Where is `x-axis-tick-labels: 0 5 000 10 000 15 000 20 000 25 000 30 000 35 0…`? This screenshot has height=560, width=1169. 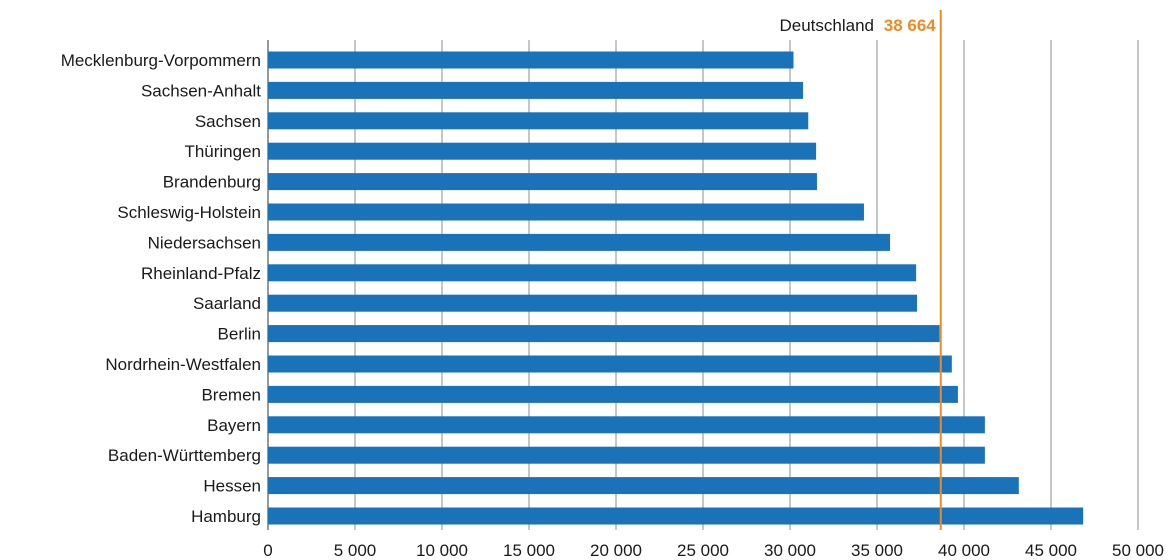 x-axis-tick-labels: 0 5 000 10 000 15 000 20 000 25 000 30 000 35 0… is located at coordinates (713, 550).